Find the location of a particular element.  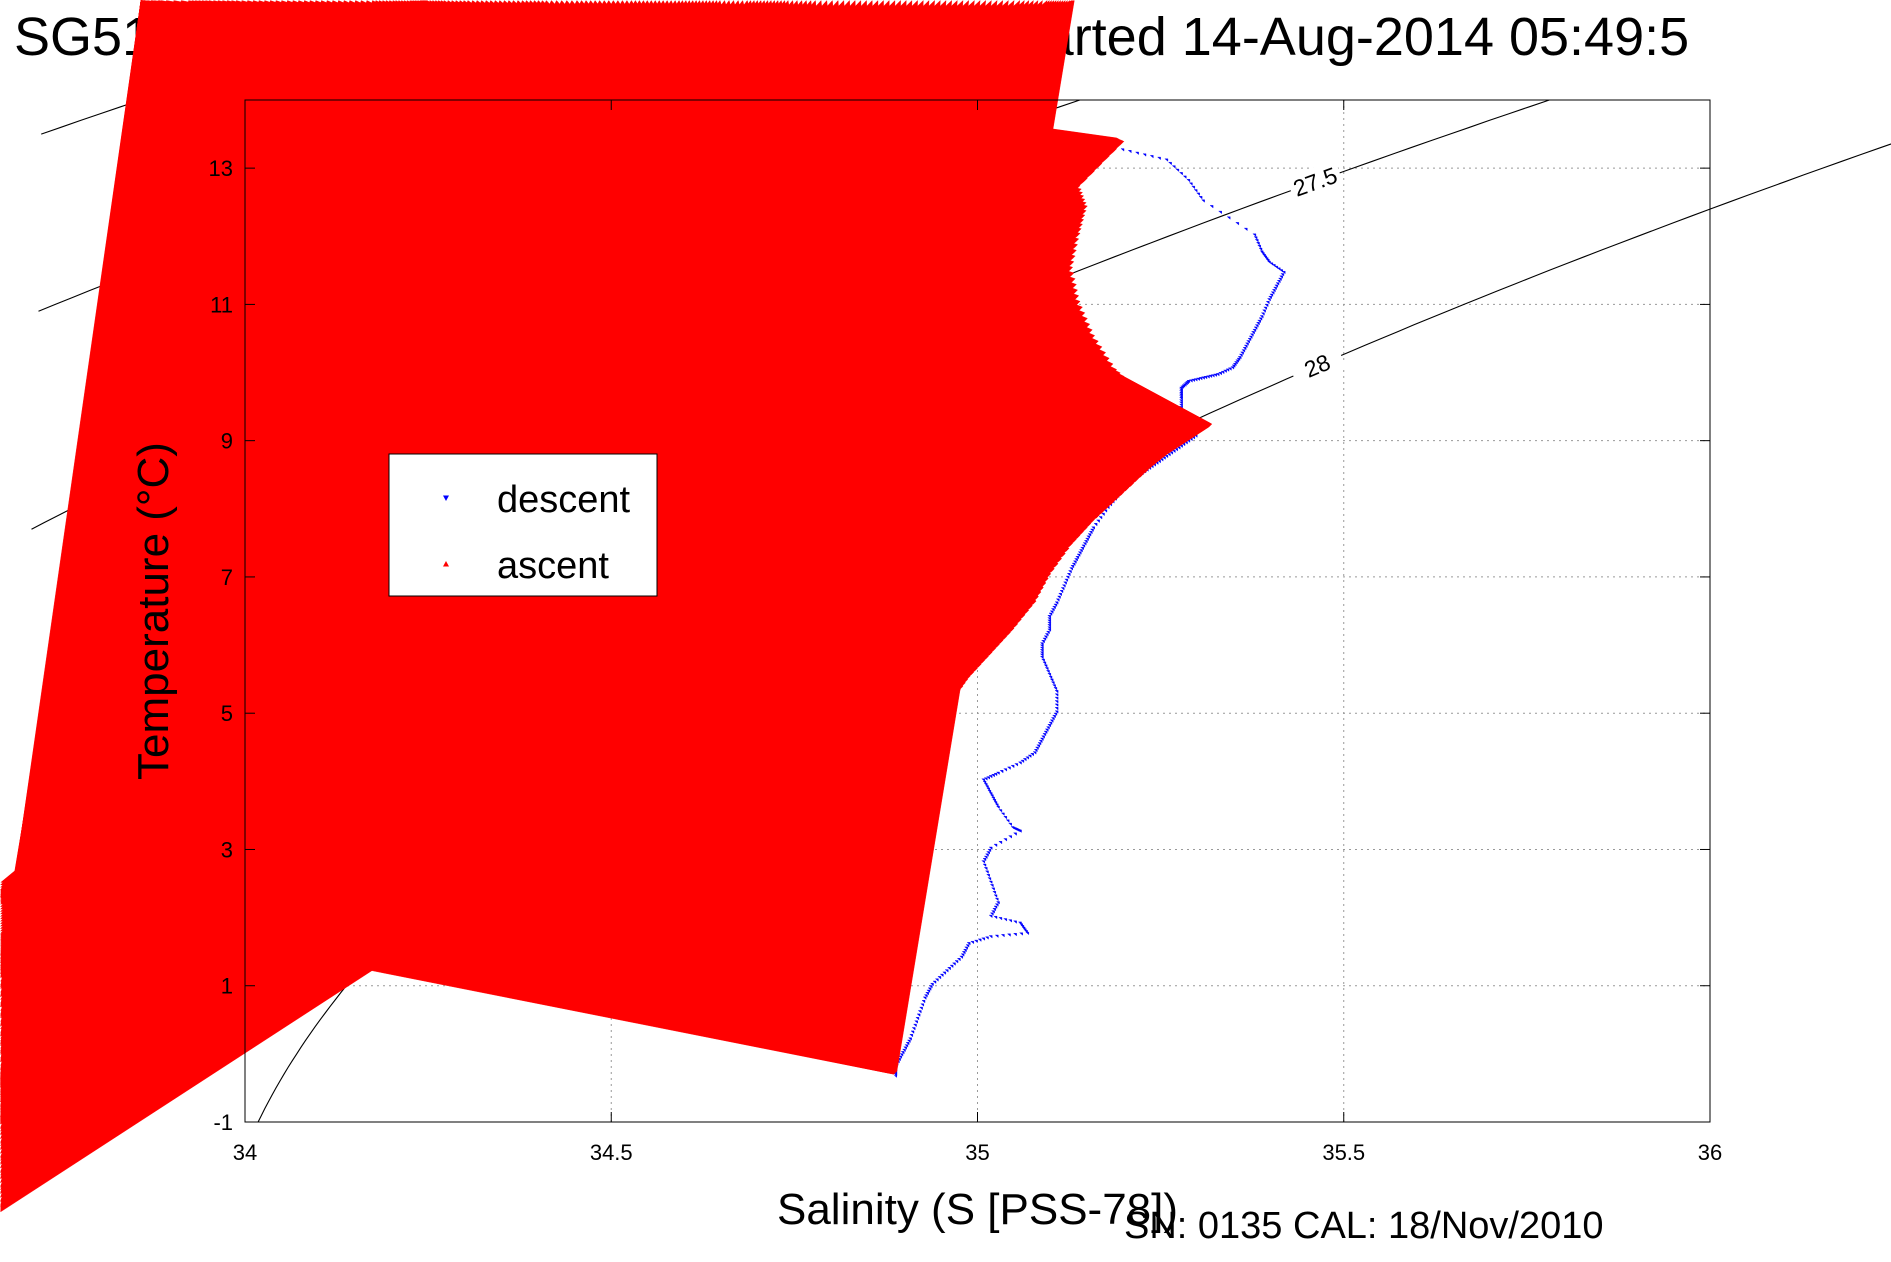

legend: descent ascent is located at coordinates (523, 525).